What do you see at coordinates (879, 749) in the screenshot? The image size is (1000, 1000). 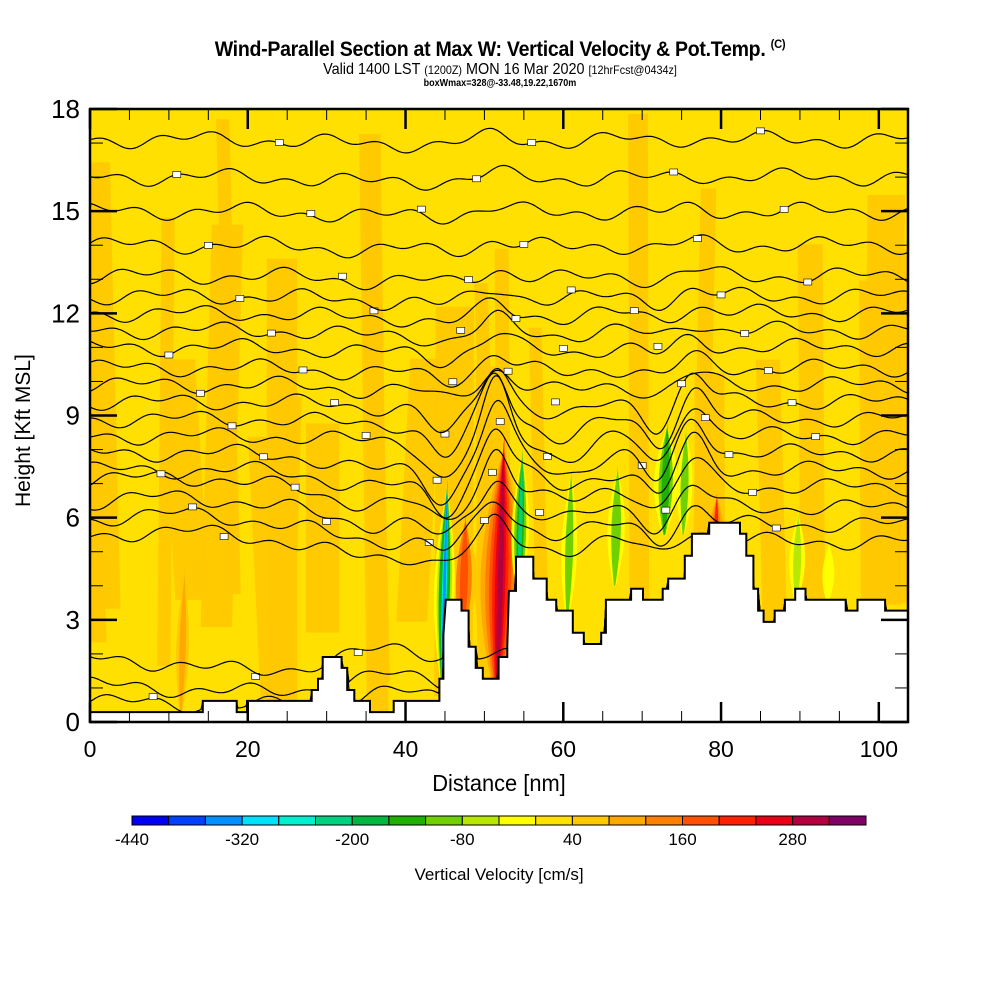 I see `x-tick-label: 100` at bounding box center [879, 749].